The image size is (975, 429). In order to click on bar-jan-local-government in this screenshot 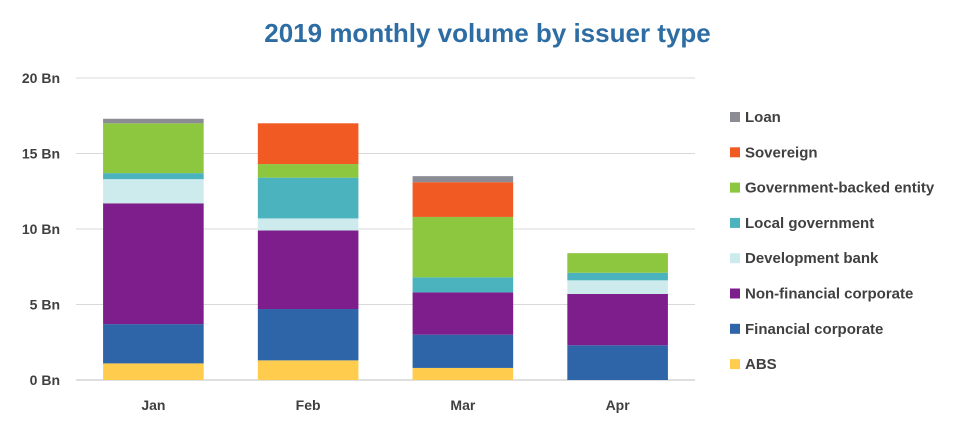, I will do `click(153, 176)`.